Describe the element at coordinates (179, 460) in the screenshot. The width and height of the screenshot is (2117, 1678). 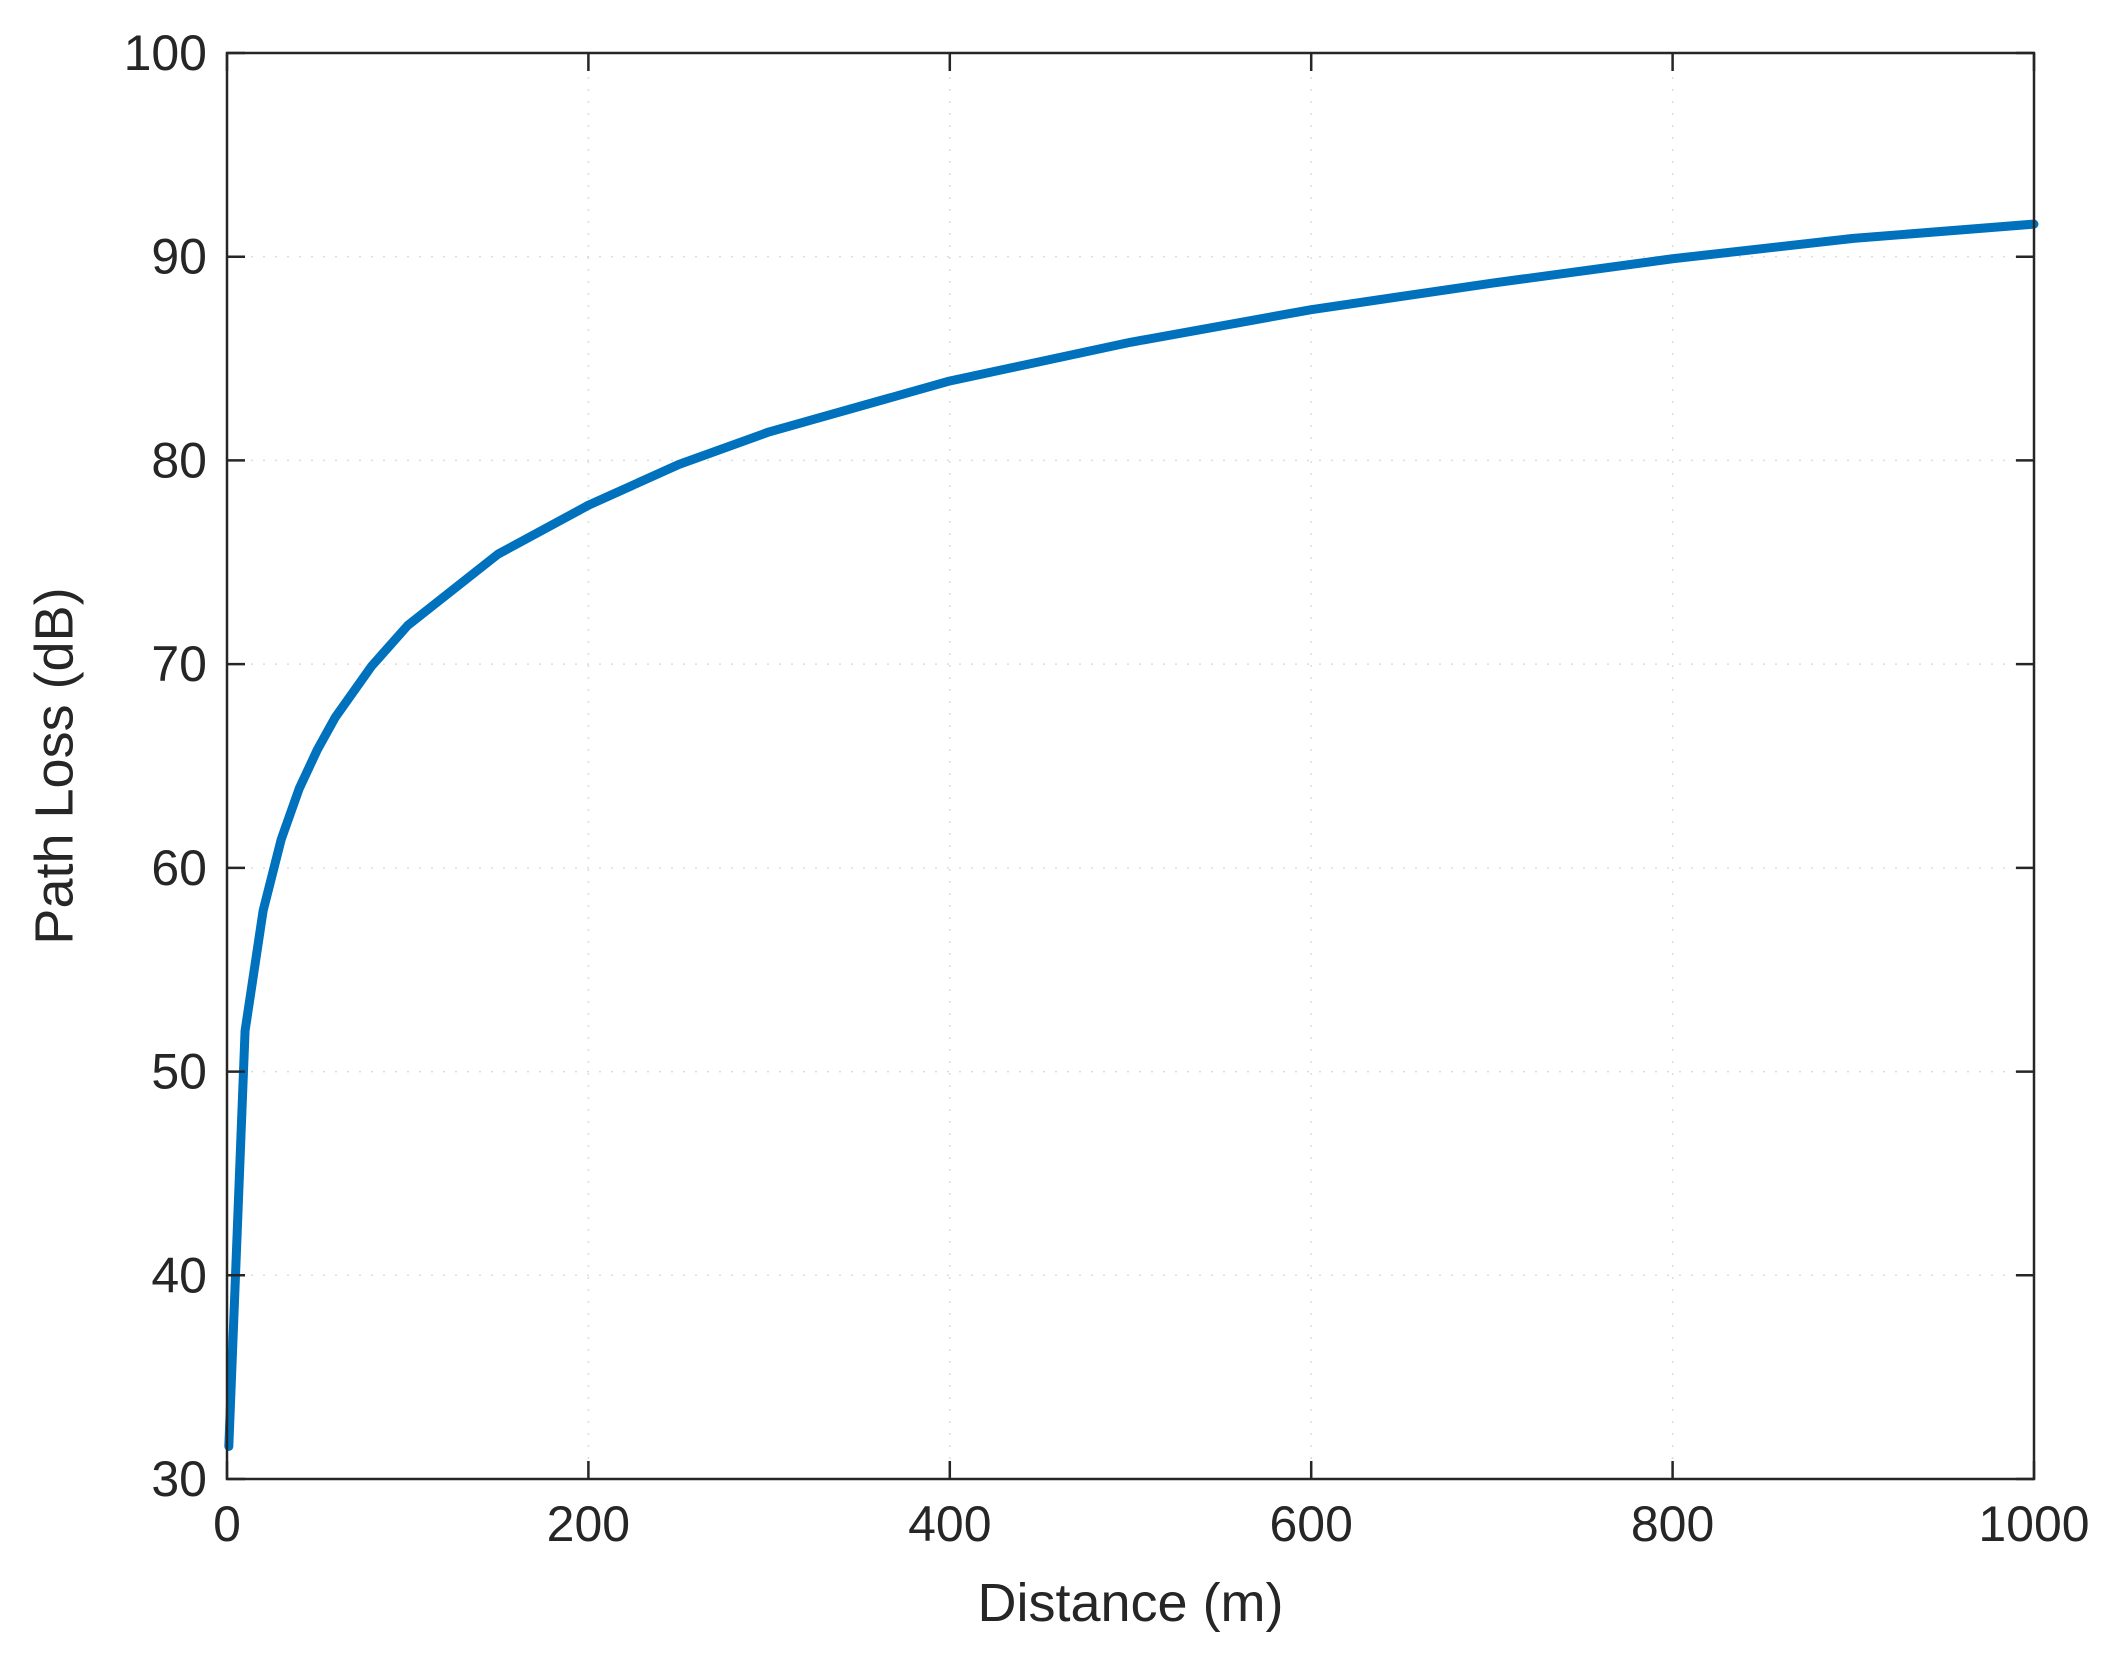
I see `y-tick-label: 80` at that location.